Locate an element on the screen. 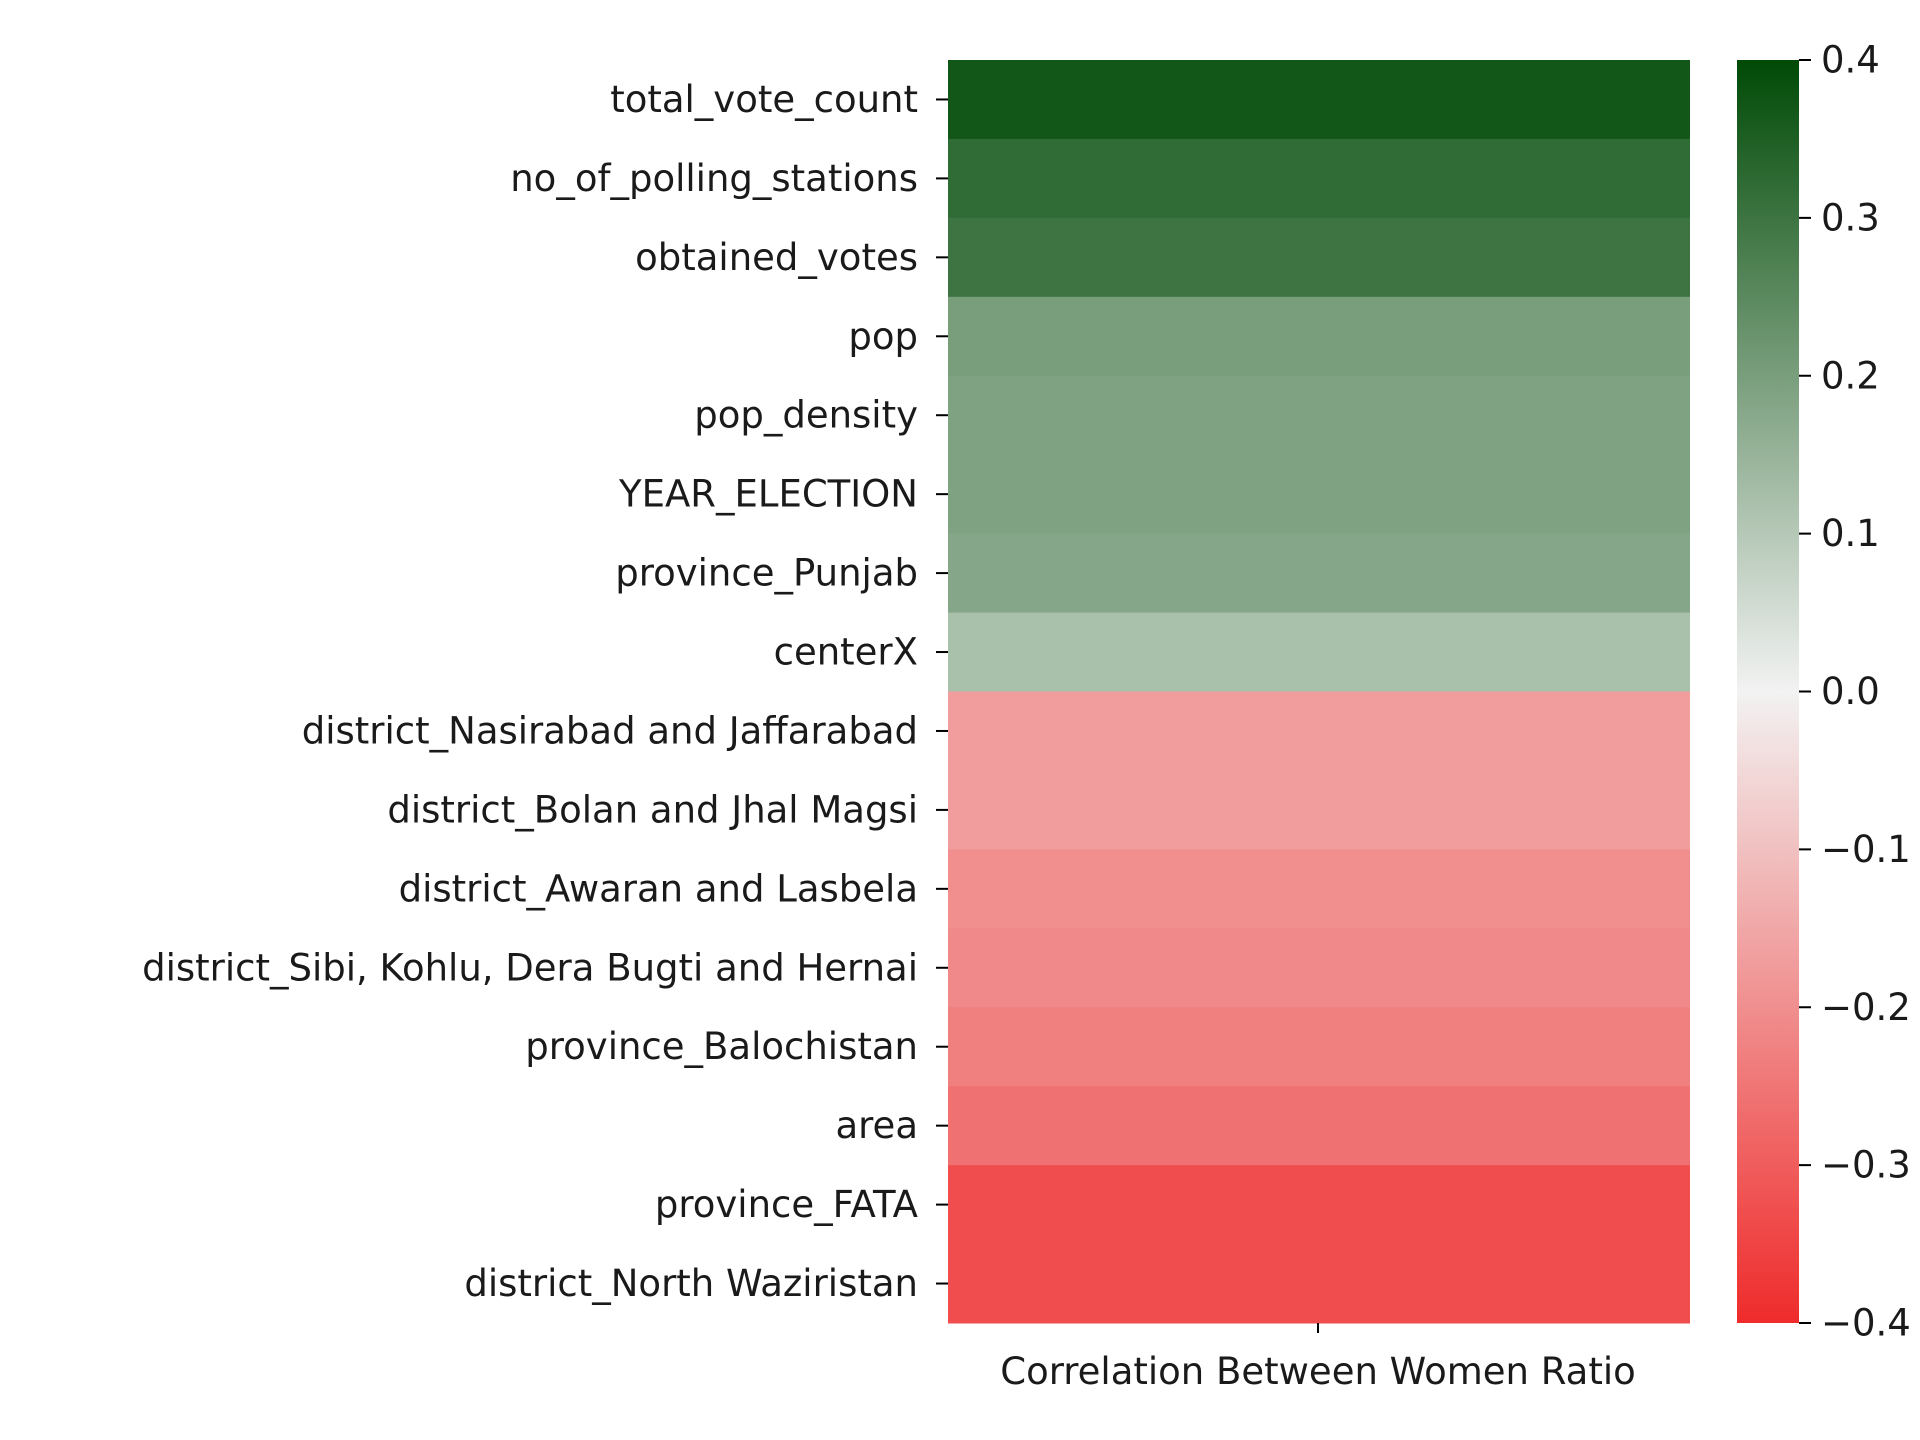 Image resolution: width=1920 pixels, height=1440 pixels. row-label: district_North Waziristan is located at coordinates (691, 1283).